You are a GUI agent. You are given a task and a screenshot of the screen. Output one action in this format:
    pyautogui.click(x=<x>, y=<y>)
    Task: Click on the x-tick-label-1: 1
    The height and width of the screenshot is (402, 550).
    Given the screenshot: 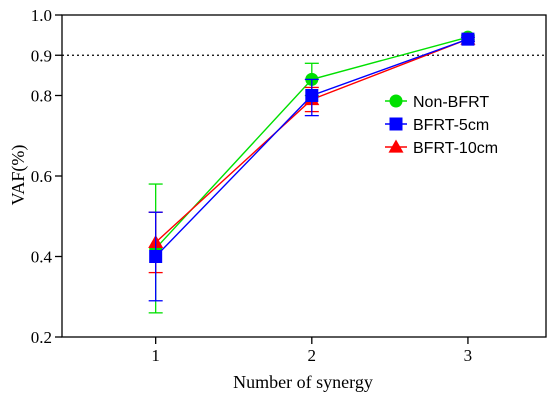 What is the action you would take?
    pyautogui.click(x=155, y=355)
    